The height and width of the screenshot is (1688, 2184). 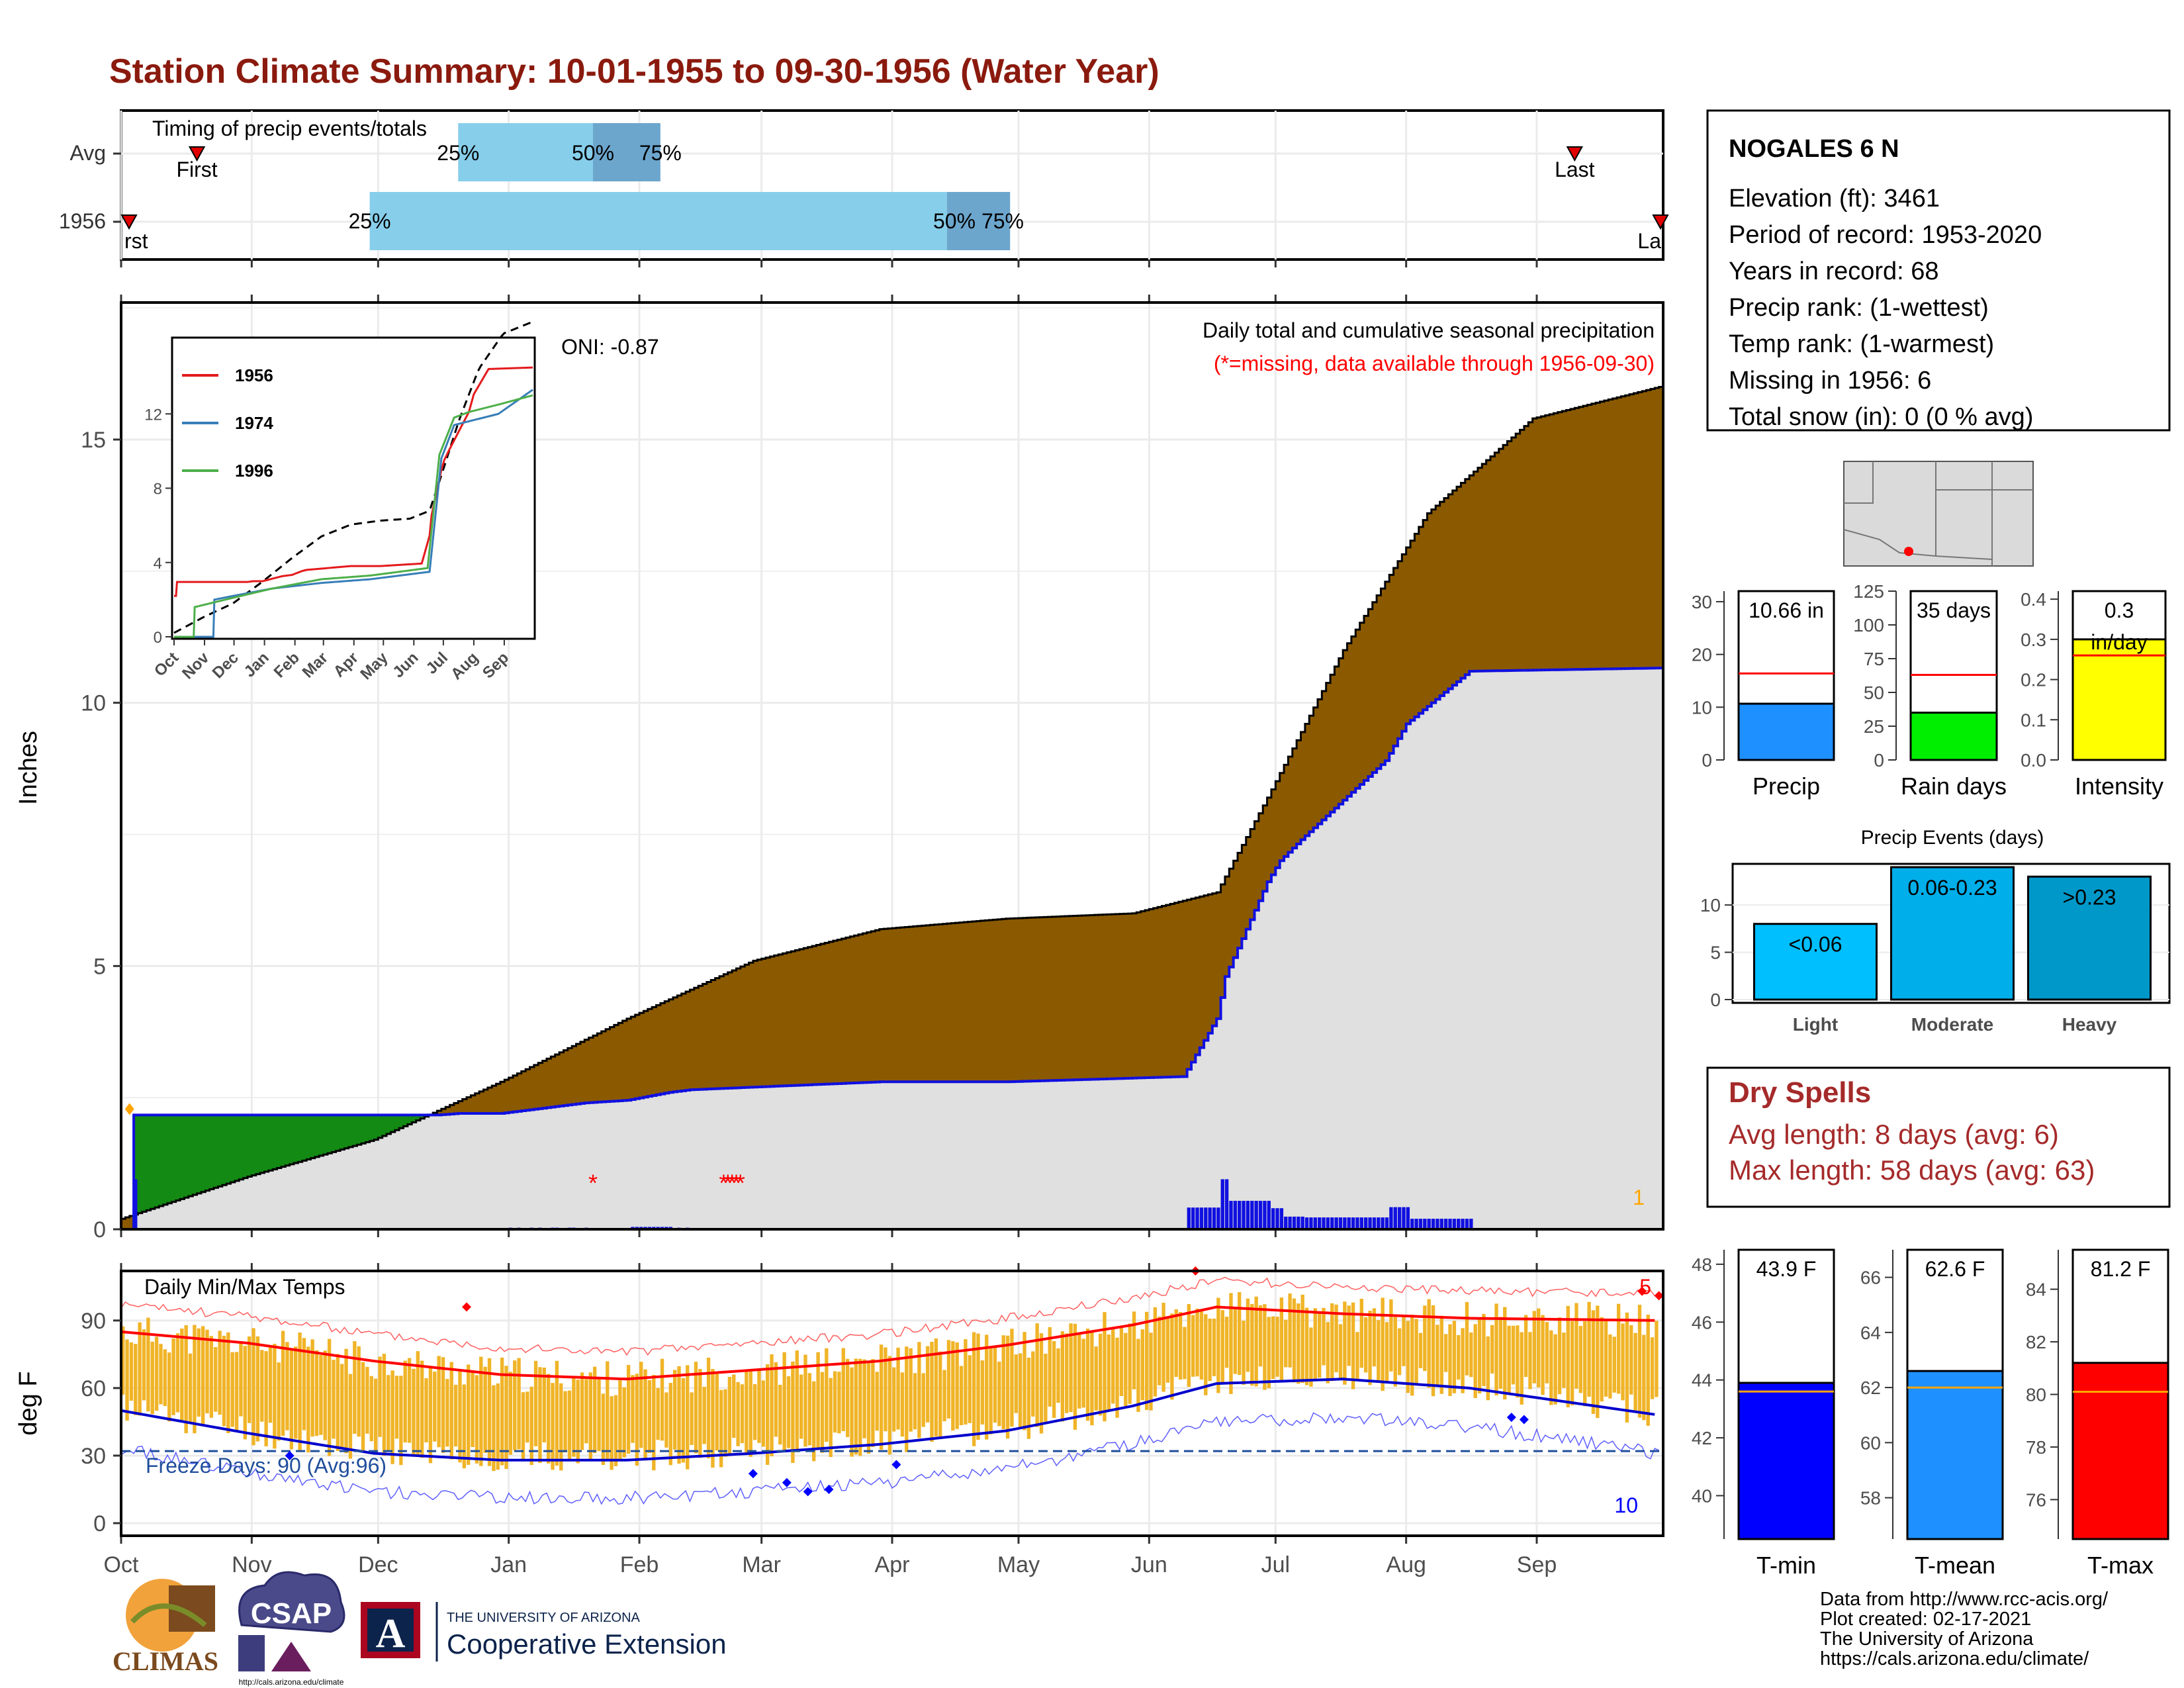 I want to click on record-low-line, so click(x=889, y=1458).